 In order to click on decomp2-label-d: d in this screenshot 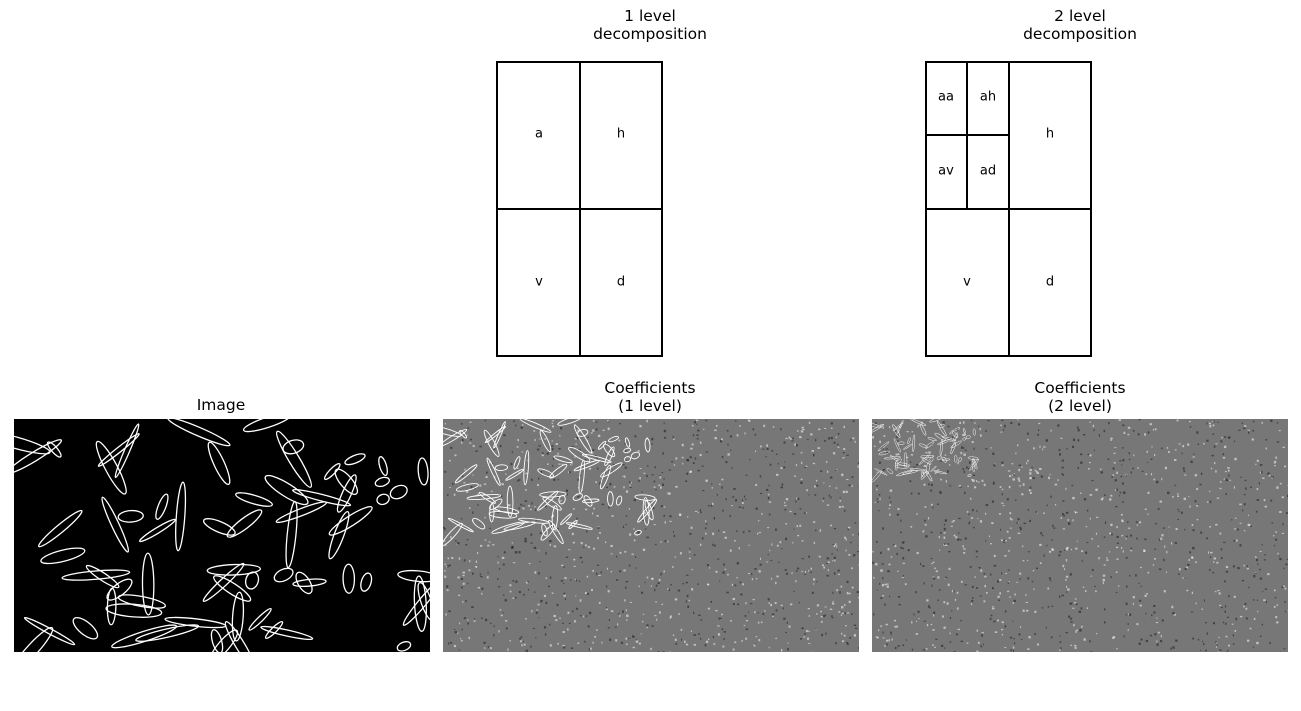, I will do `click(1050, 282)`.